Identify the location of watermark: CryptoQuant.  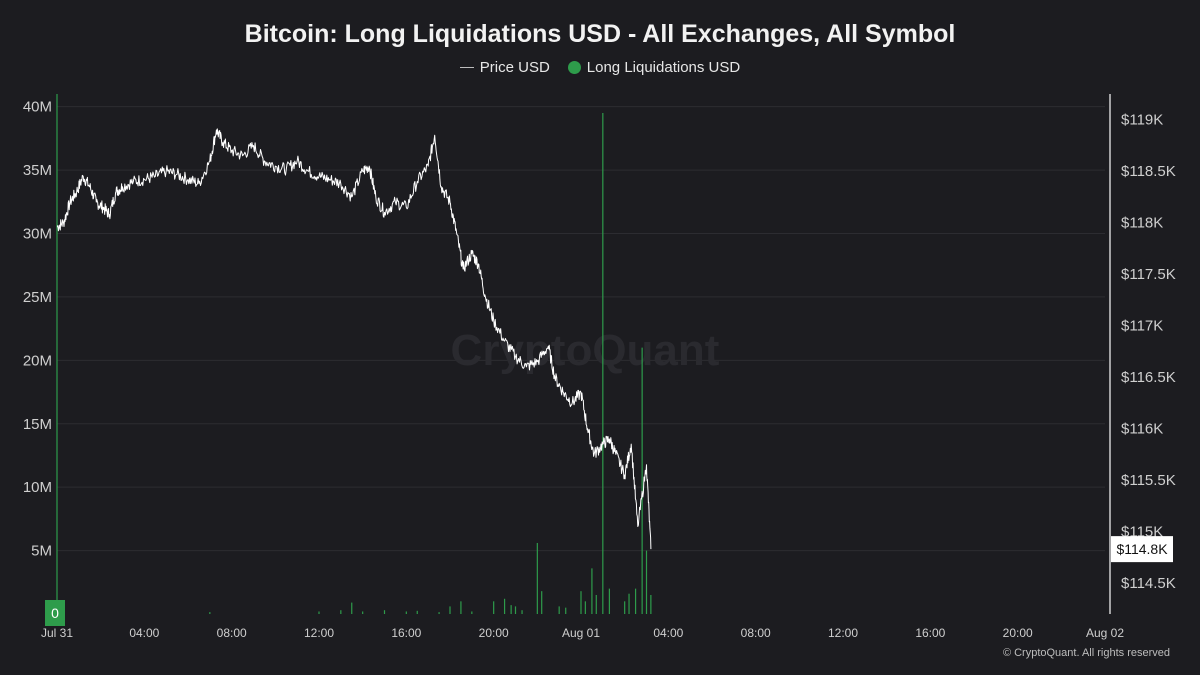
(585, 350).